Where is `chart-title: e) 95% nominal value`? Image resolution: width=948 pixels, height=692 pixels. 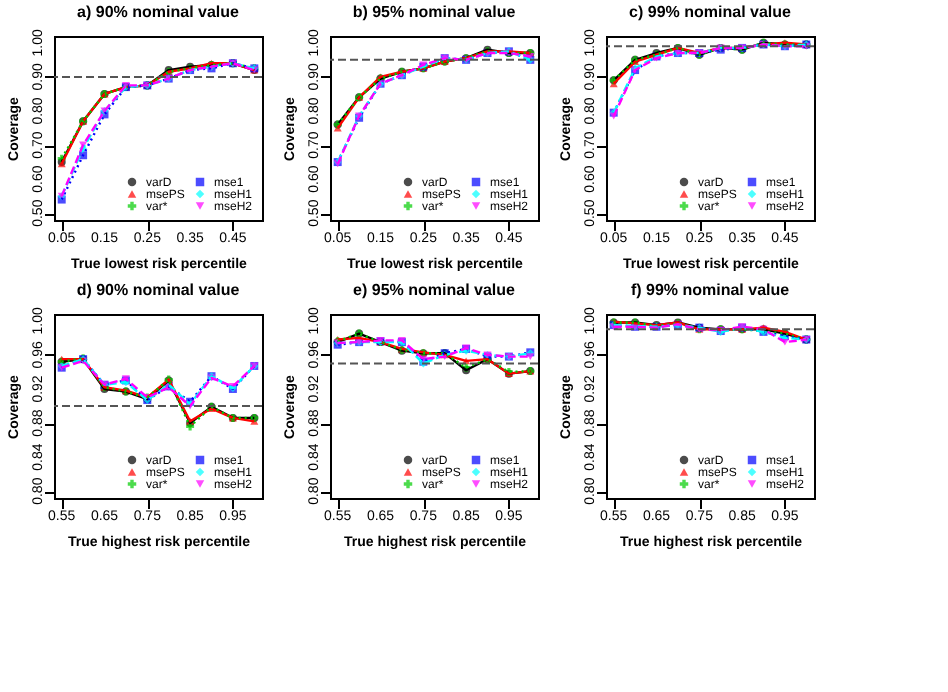 chart-title: e) 95% nominal value is located at coordinates (435, 290).